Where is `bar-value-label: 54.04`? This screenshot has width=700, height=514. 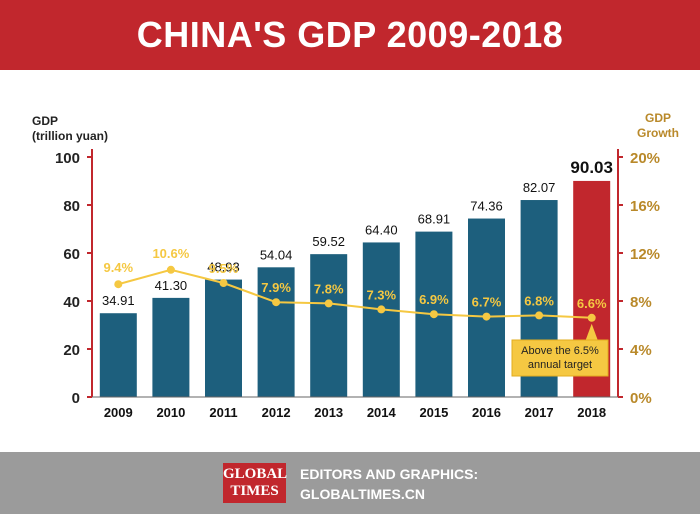 bar-value-label: 54.04 is located at coordinates (276, 254).